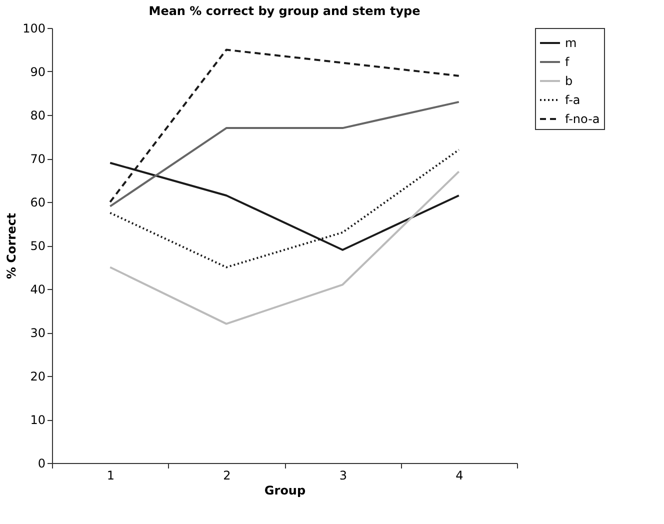 This screenshot has width=664, height=524. I want to click on legend-label: f, so click(567, 62).